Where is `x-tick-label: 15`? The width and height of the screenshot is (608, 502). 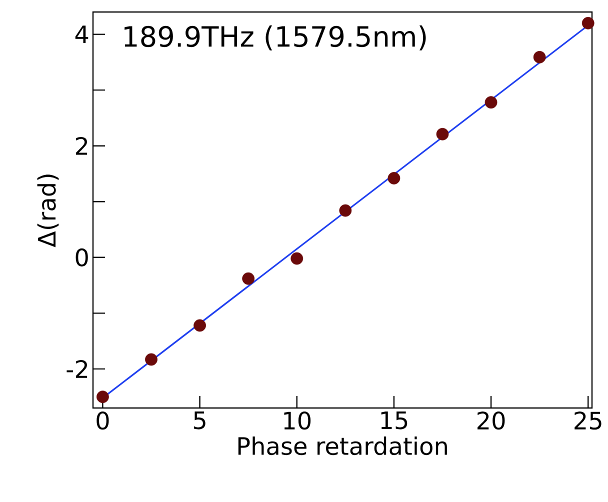
x-tick-label: 15 is located at coordinates (394, 421).